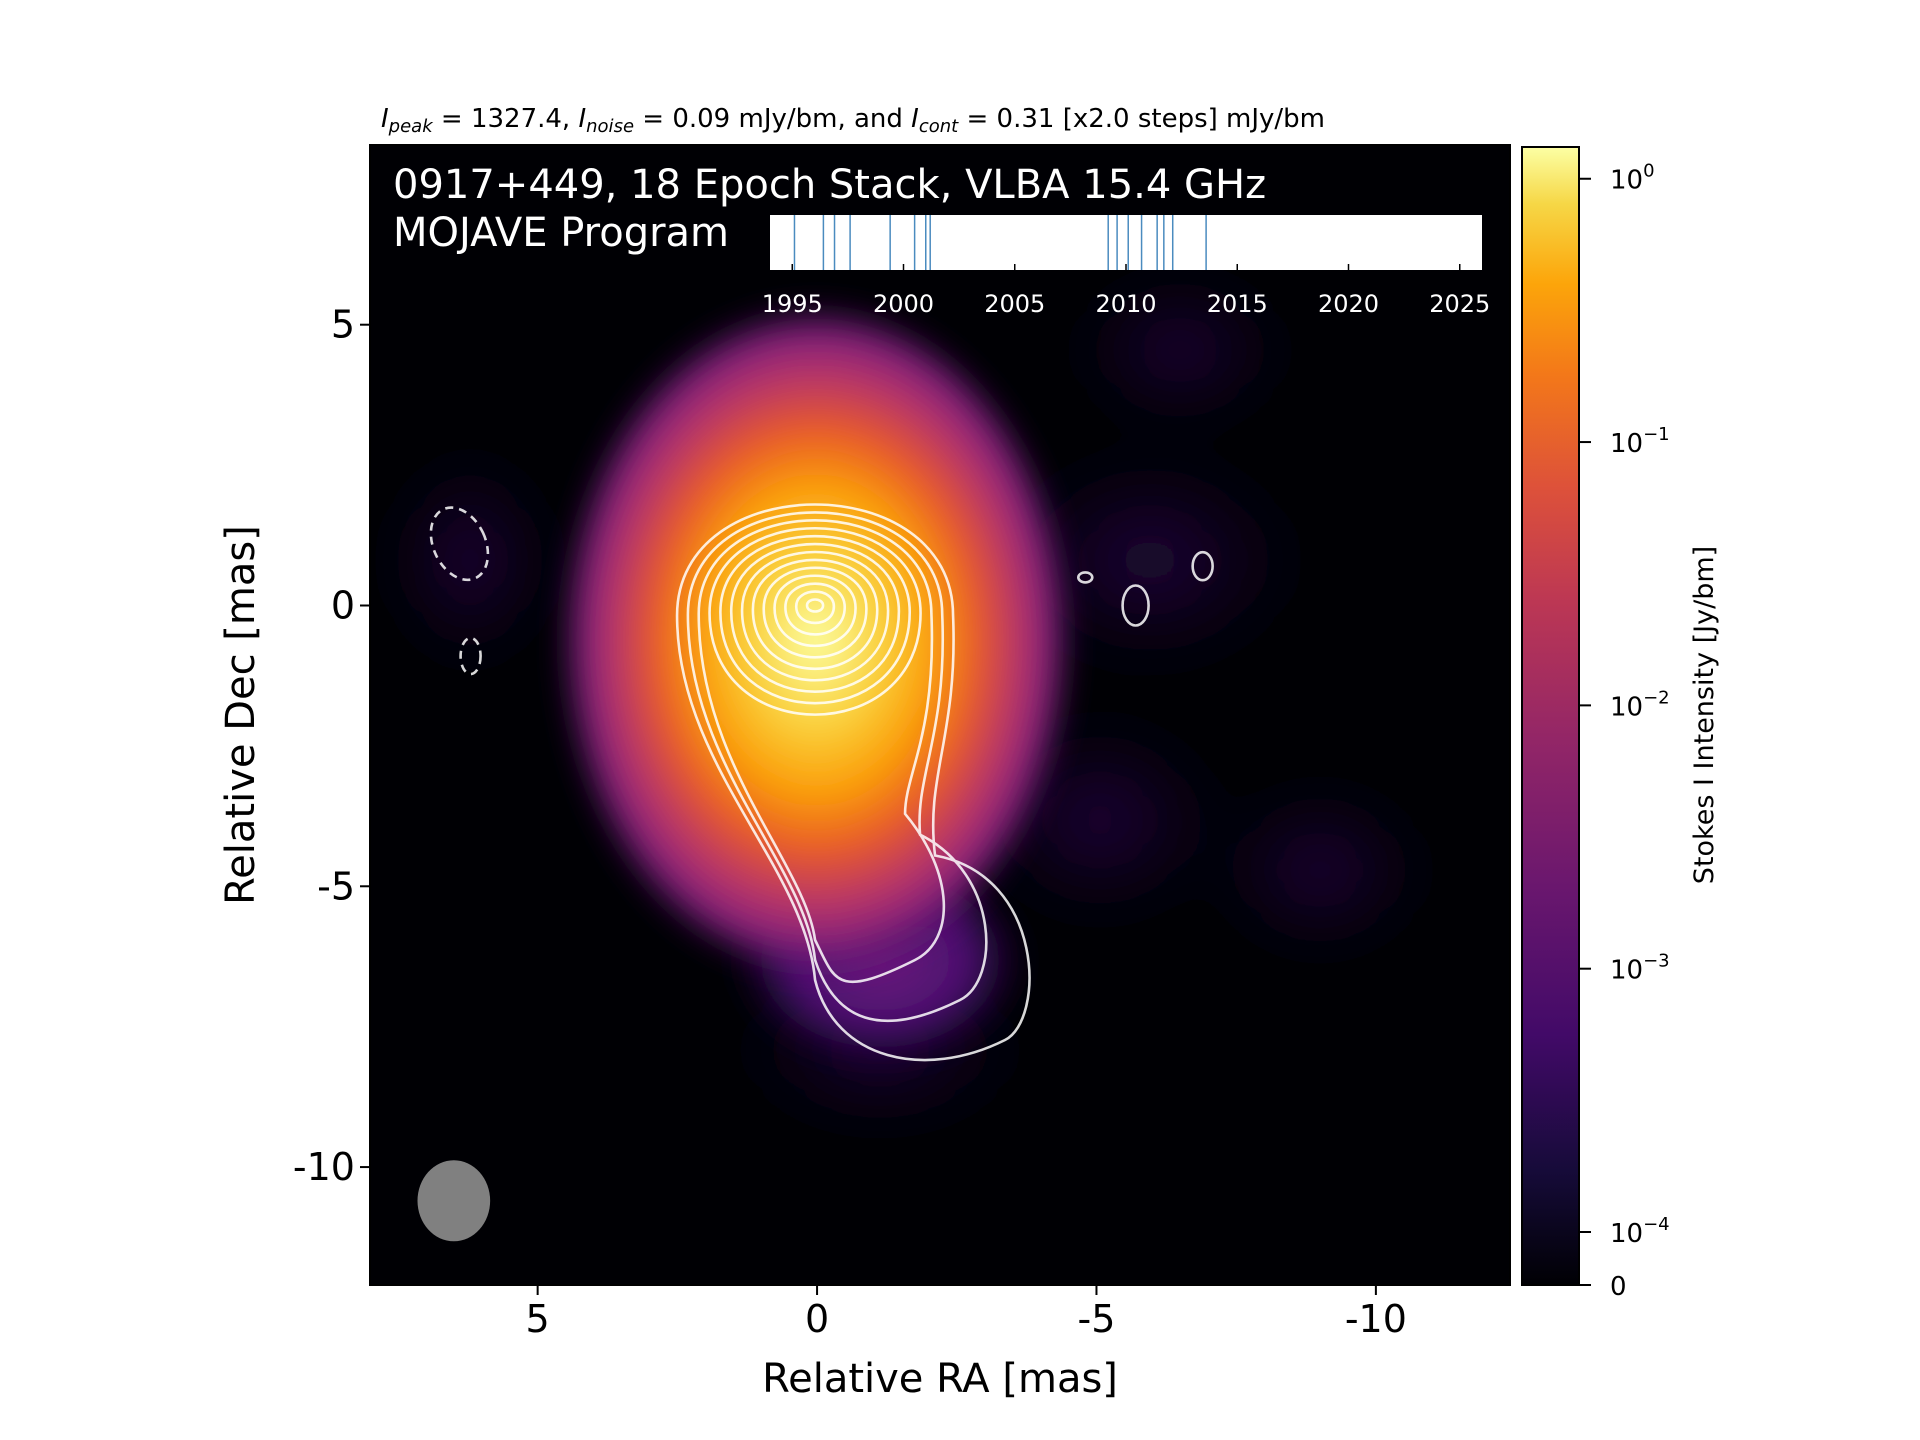  I want to click on x-tick-label: 0, so click(817, 1319).